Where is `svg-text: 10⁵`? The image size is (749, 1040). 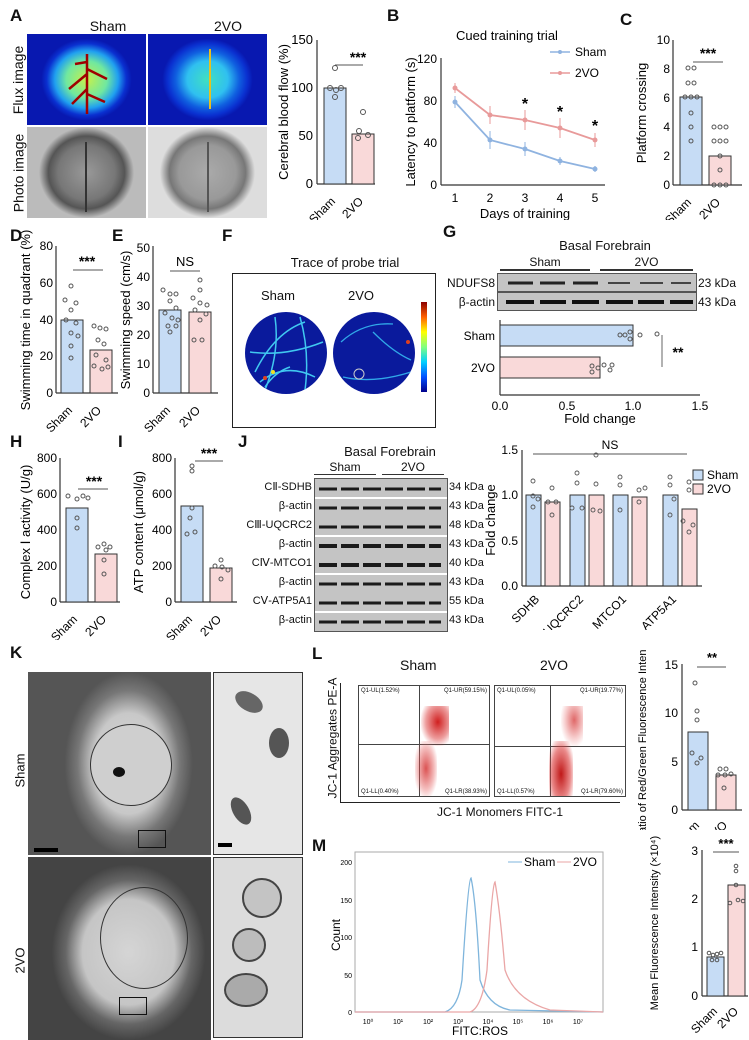
svg-text: 10⁵ is located at coordinates (518, 1022).